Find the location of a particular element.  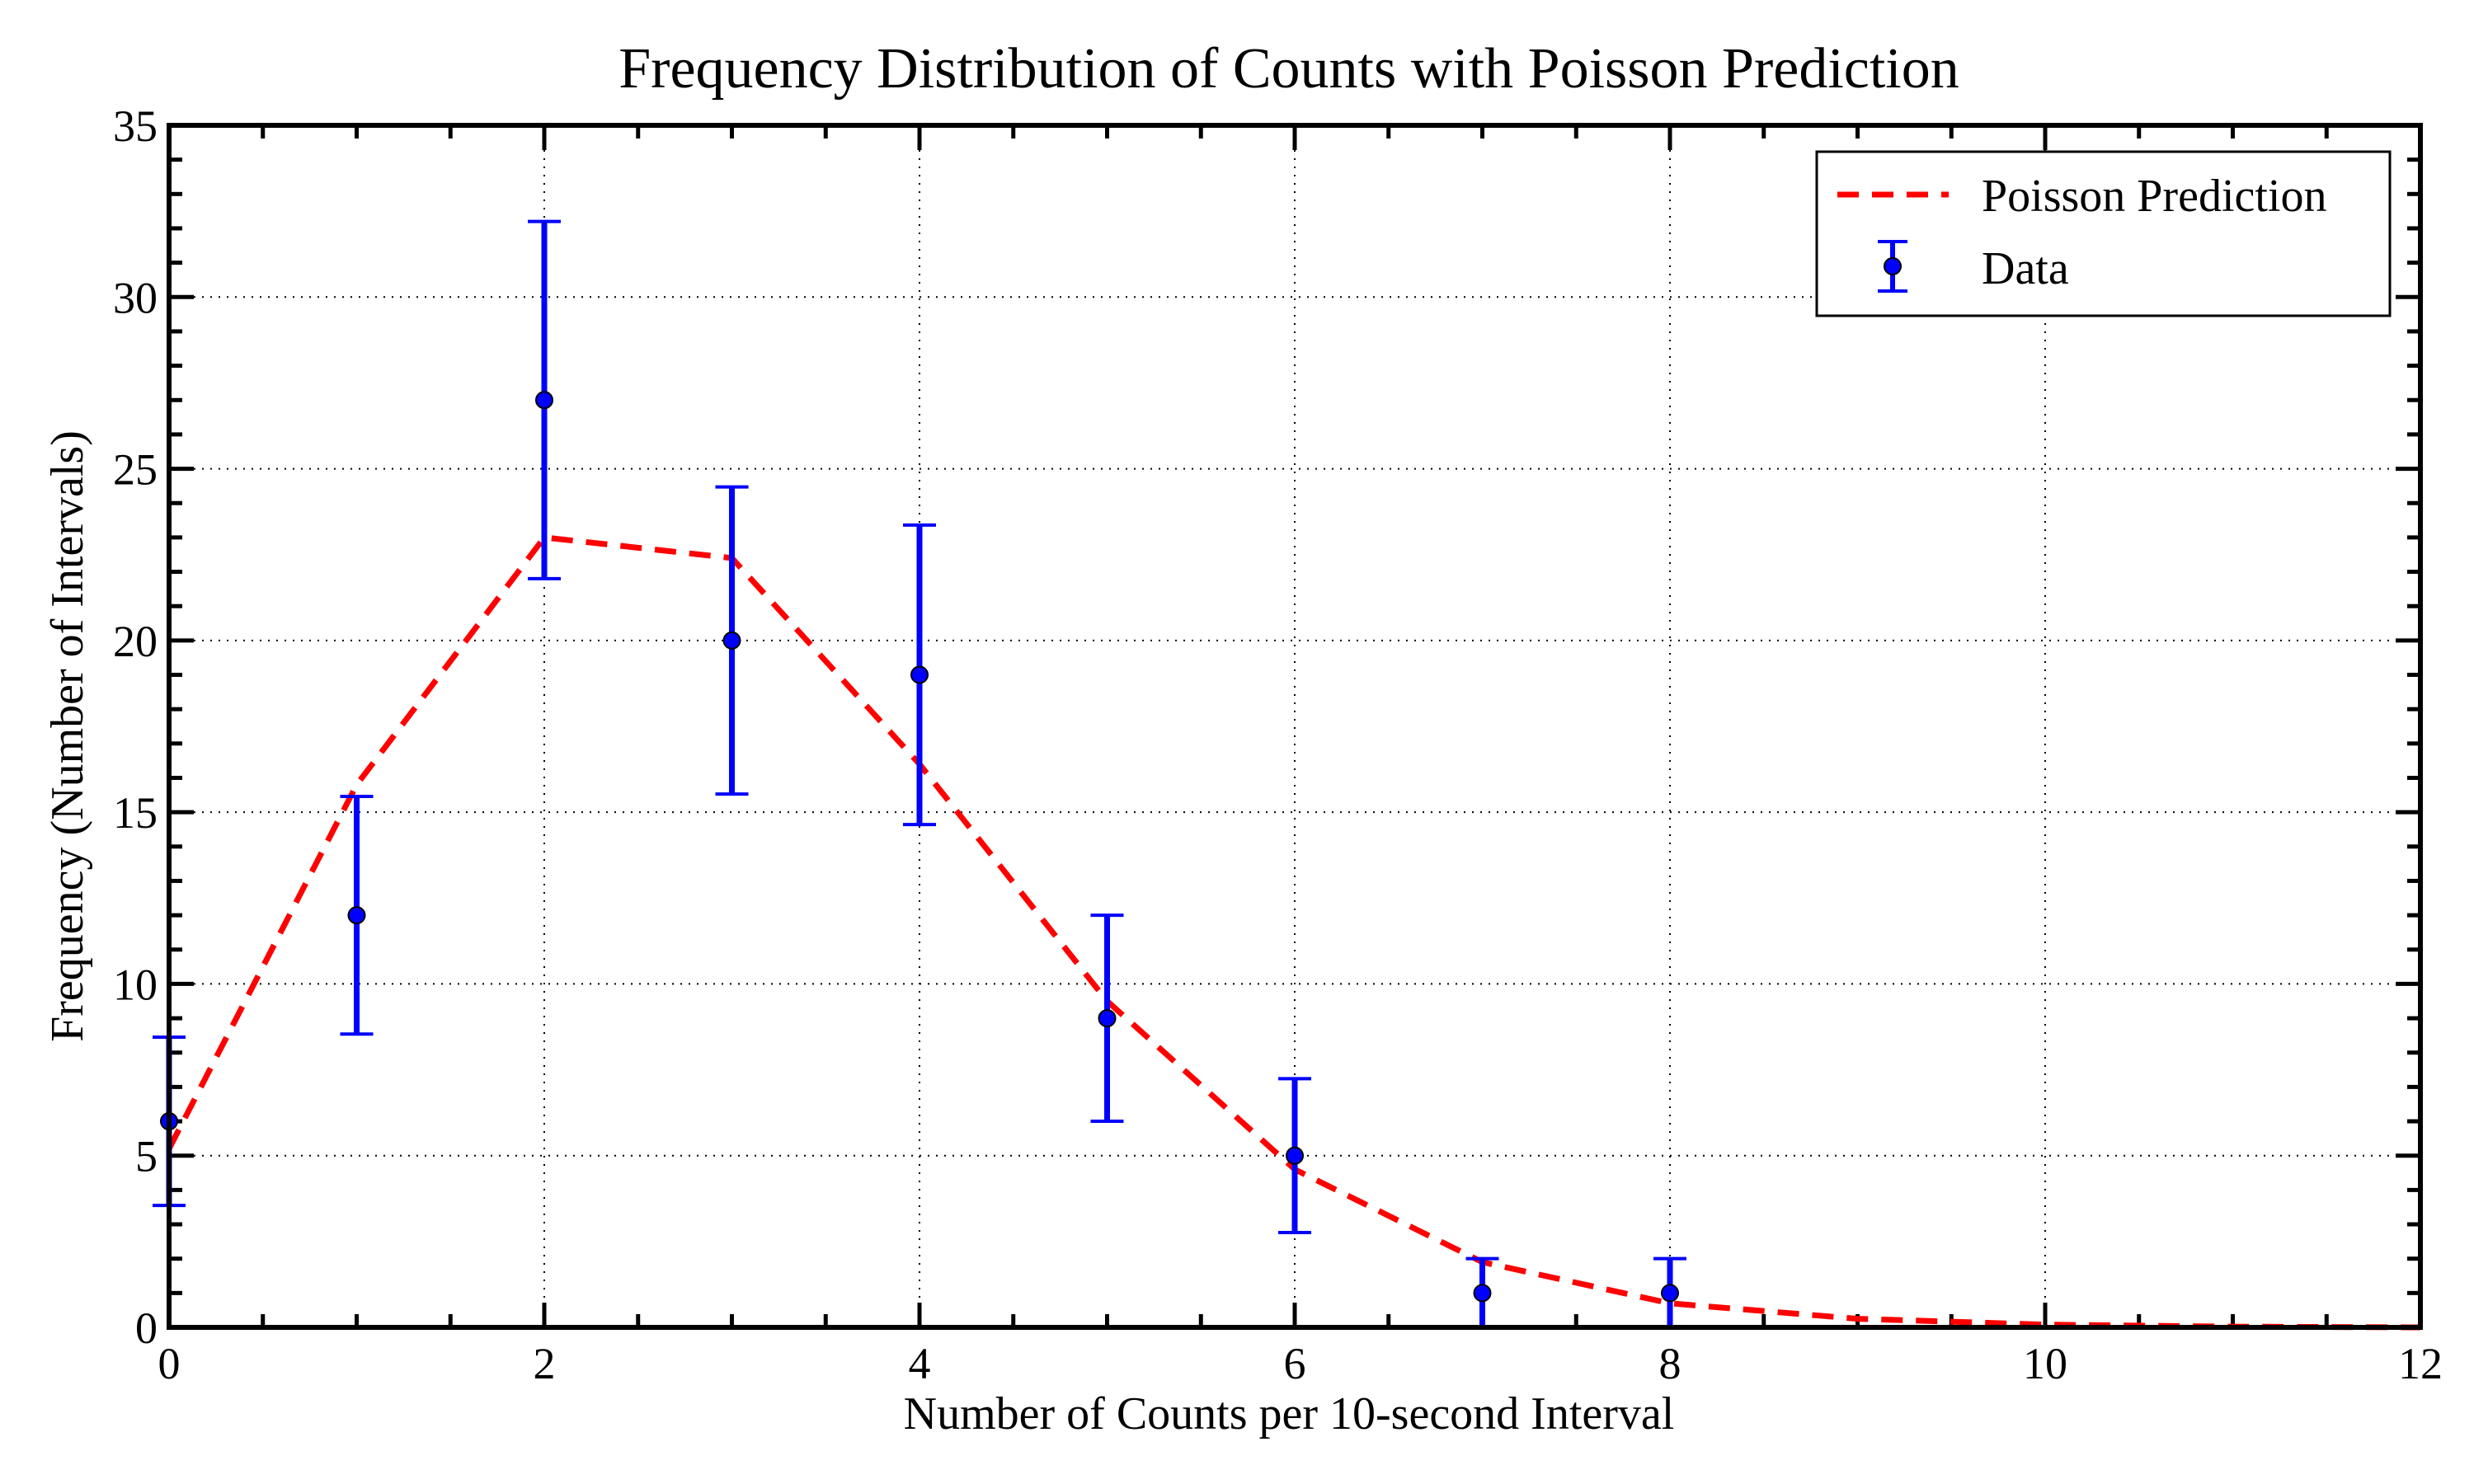

y-tick-label: 10 is located at coordinates (135, 984).